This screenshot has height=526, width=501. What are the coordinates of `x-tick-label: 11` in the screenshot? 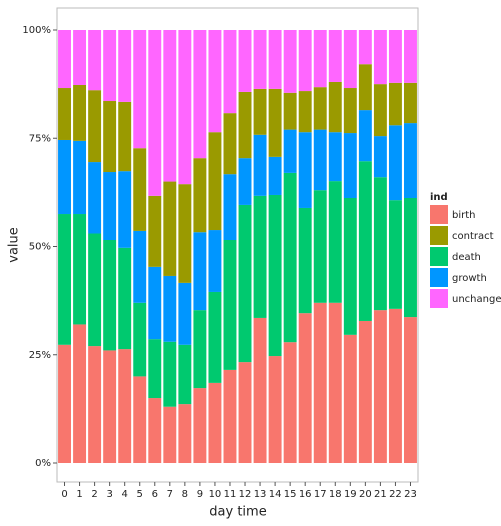 It's located at (230, 494).